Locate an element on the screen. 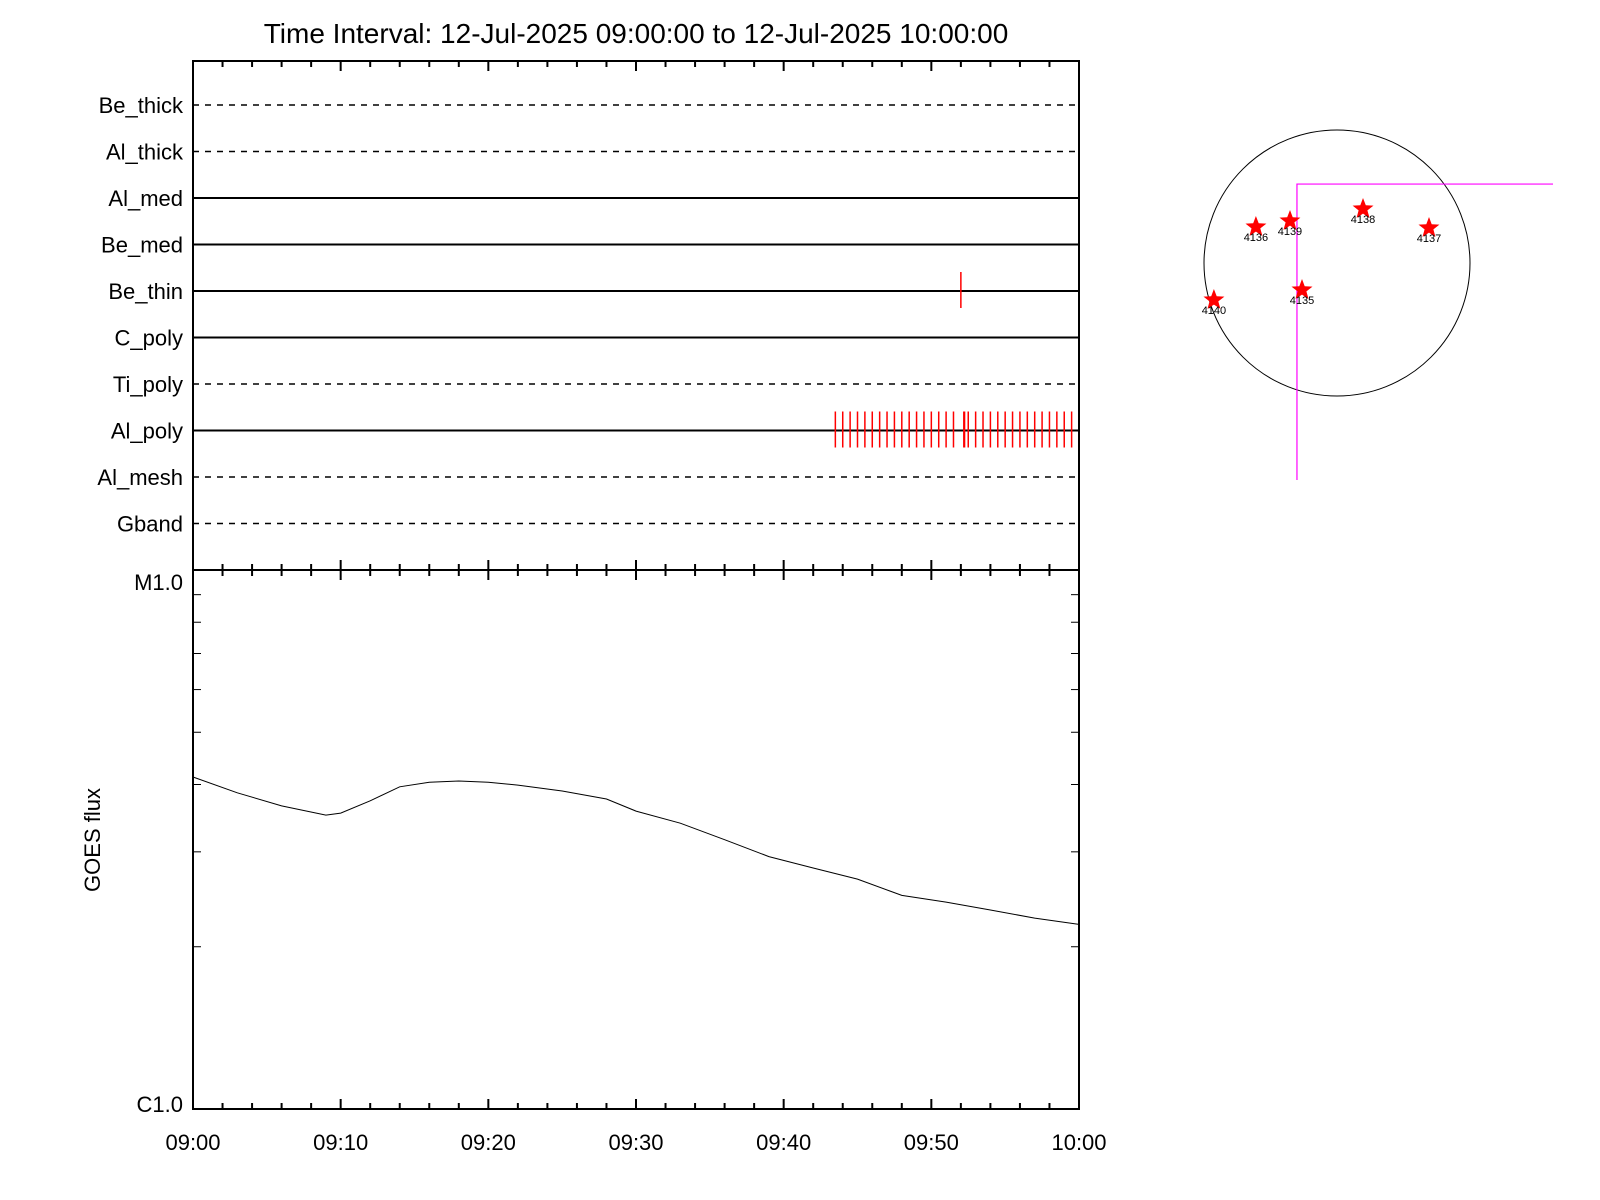  row-label: Gband is located at coordinates (150, 524).